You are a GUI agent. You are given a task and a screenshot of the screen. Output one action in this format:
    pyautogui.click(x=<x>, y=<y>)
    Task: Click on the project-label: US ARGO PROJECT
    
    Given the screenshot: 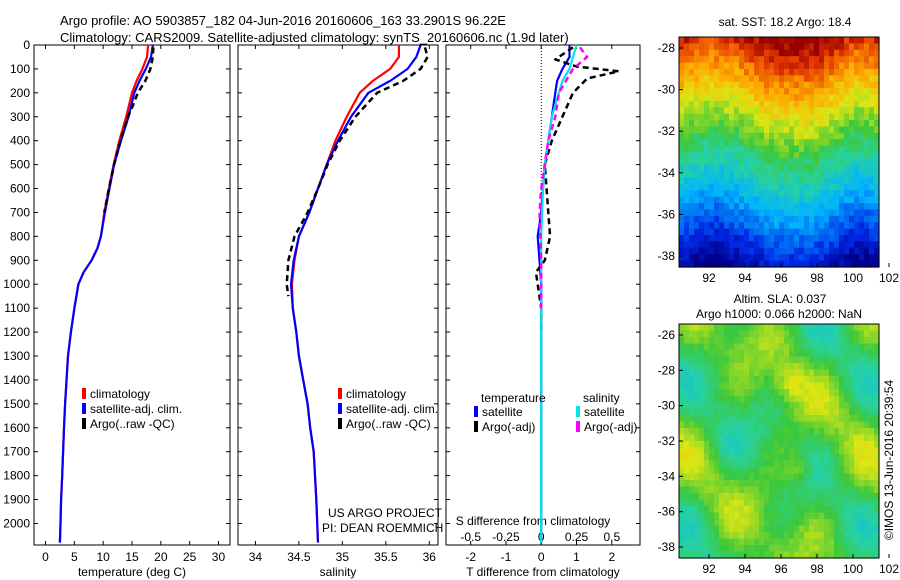 What is the action you would take?
    pyautogui.click(x=385, y=513)
    